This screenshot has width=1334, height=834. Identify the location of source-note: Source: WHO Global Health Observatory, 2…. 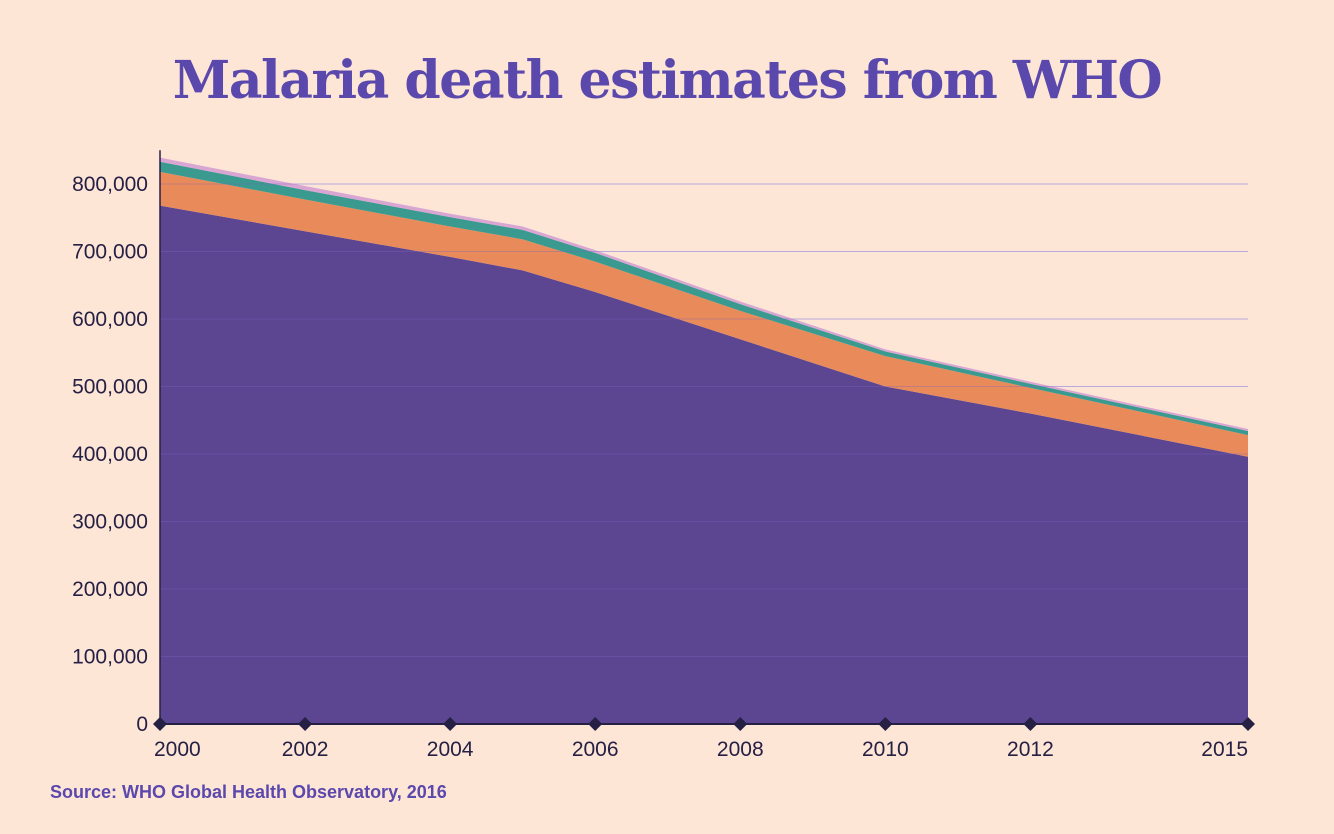
(248, 792).